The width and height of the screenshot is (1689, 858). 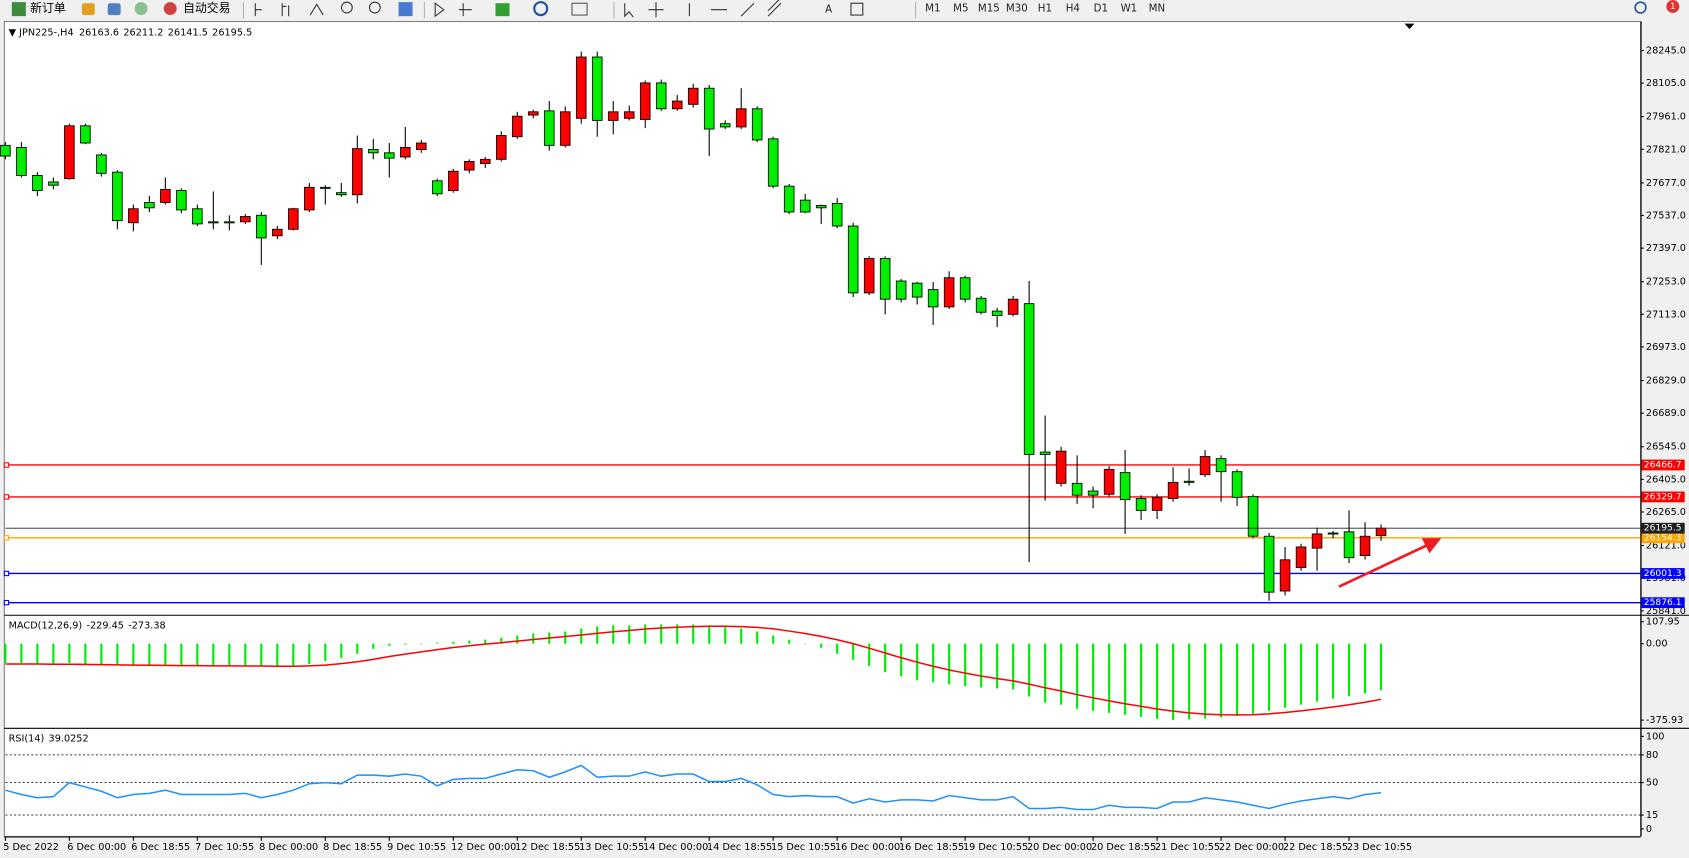 I want to click on rsi-title: RSI(14), so click(x=27, y=739).